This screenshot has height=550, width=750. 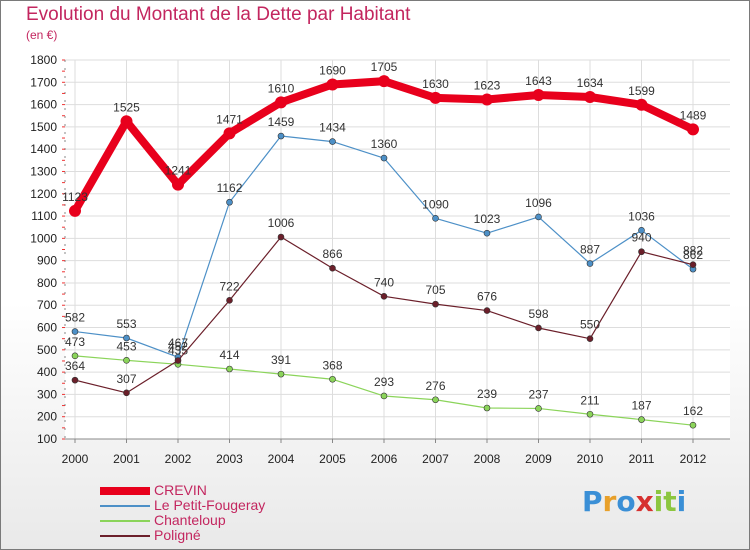 What do you see at coordinates (229, 459) in the screenshot?
I see `x-tick-label: 2003` at bounding box center [229, 459].